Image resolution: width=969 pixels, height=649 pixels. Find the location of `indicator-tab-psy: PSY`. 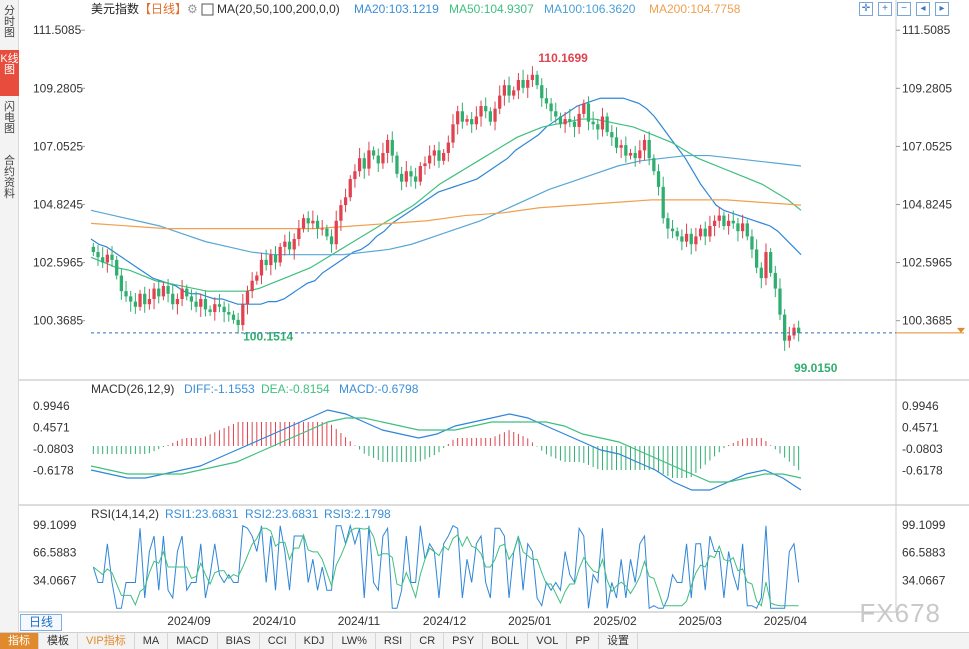

indicator-tab-psy: PSY is located at coordinates (464, 641).